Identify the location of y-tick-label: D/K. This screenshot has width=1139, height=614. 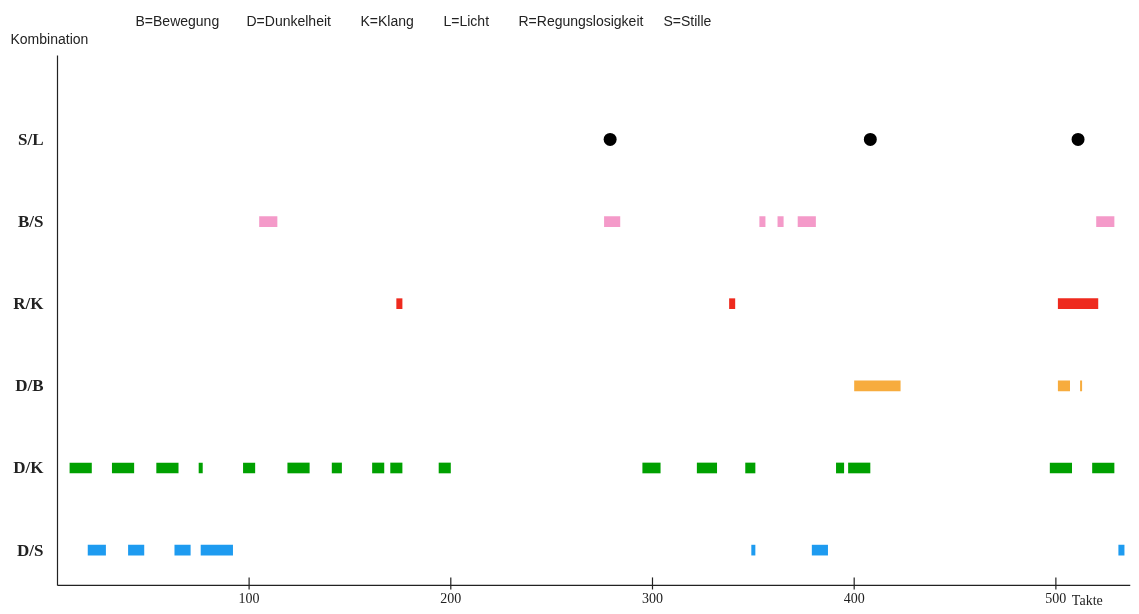
(29, 468).